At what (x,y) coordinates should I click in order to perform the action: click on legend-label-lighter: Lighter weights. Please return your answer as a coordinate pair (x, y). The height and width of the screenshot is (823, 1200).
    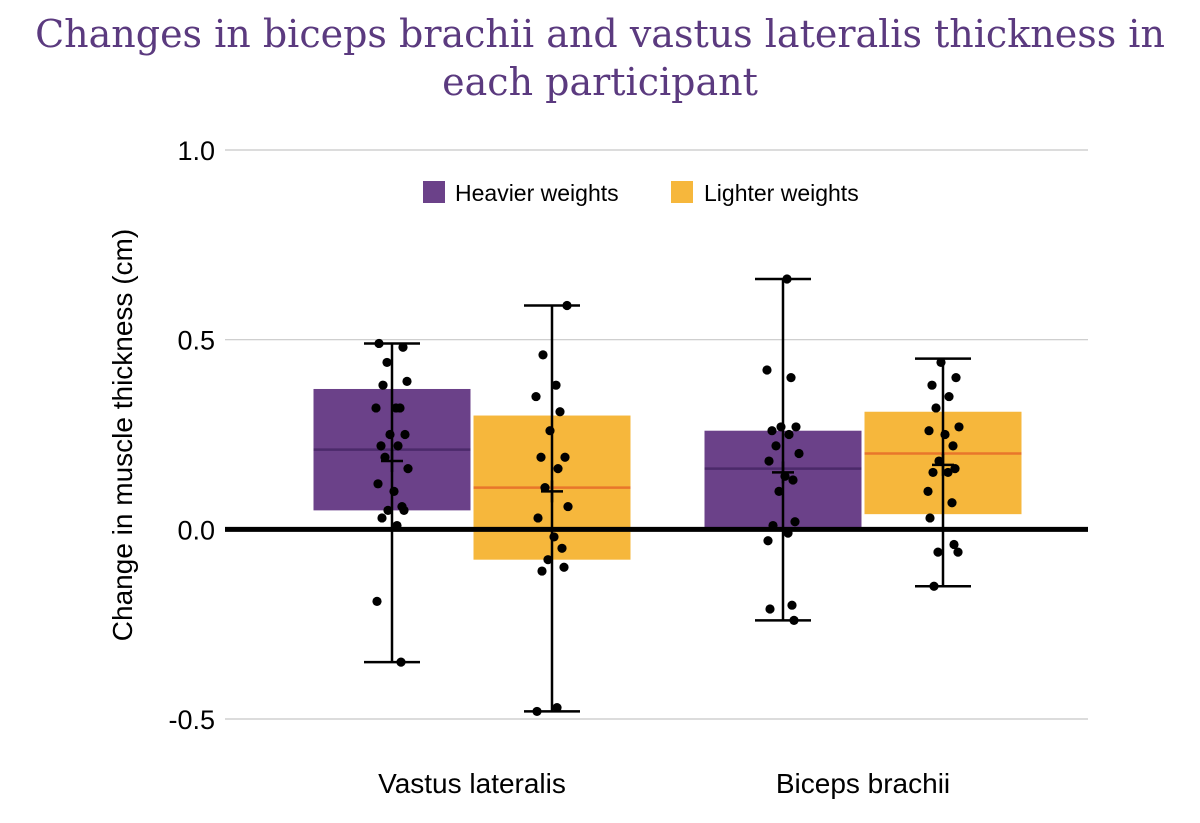
    Looking at the image, I should click on (781, 193).